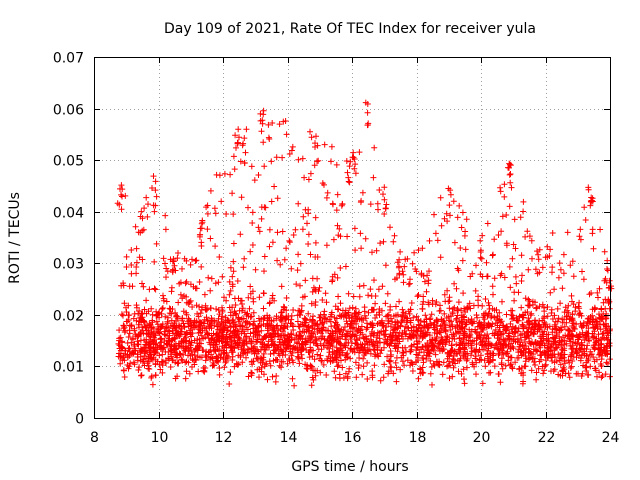 The image size is (640, 480). What do you see at coordinates (68, 214) in the screenshot?
I see `y-tick-label: 0.04` at bounding box center [68, 214].